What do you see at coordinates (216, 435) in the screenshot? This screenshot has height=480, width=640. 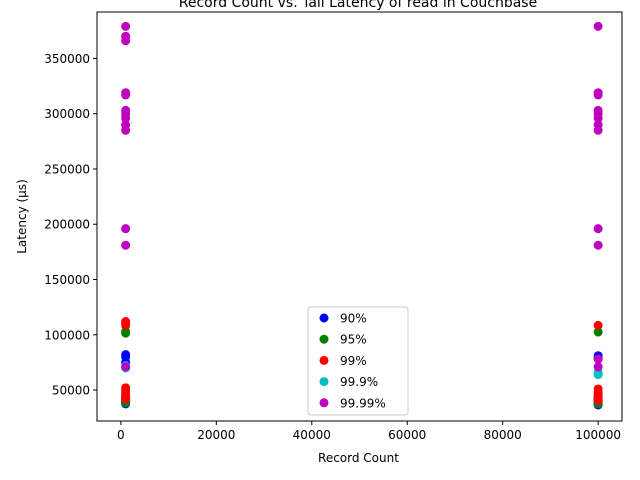 I see `x-tick-label: 20000` at bounding box center [216, 435].